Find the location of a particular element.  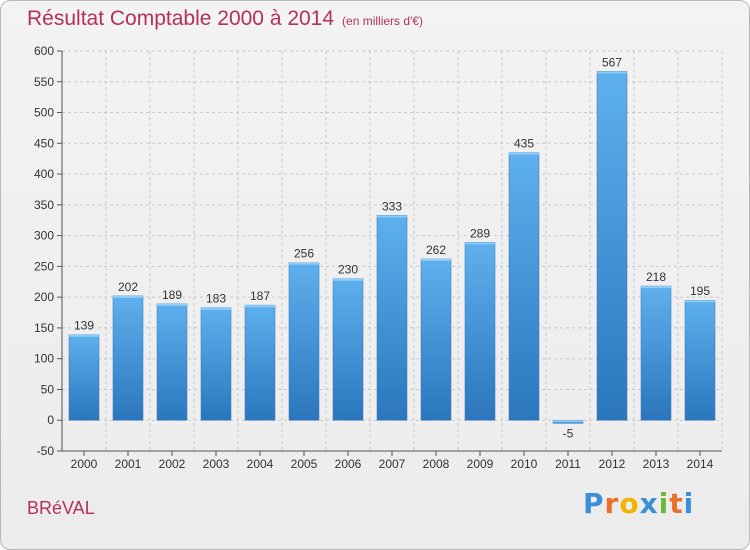

y-tick-label: 250 is located at coordinates (44, 266).